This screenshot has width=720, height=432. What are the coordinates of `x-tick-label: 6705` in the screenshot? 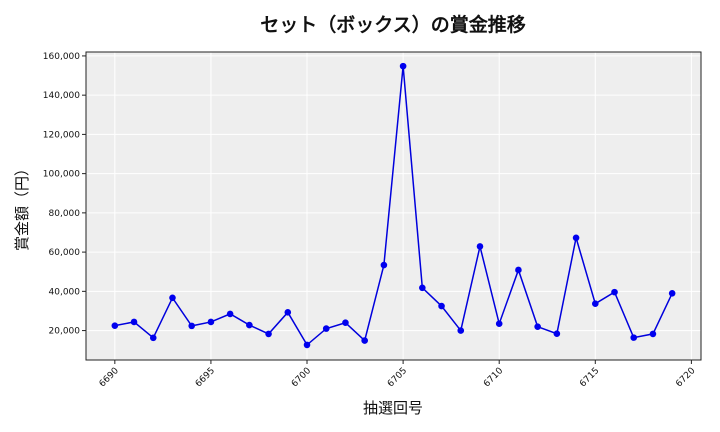 It's located at (397, 377).